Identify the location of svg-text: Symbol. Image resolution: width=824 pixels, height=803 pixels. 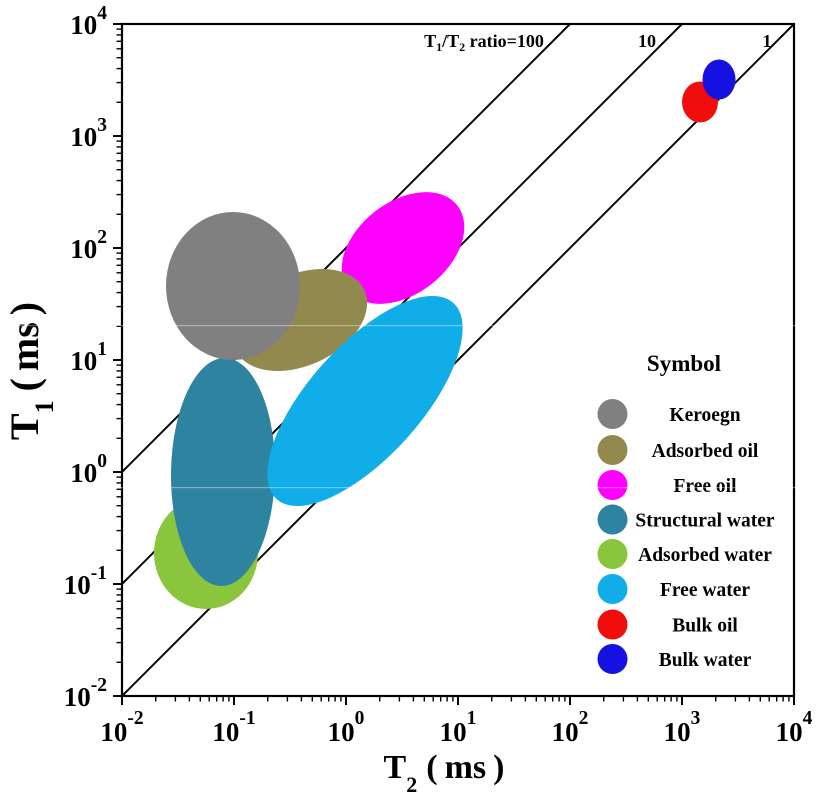
(684, 363).